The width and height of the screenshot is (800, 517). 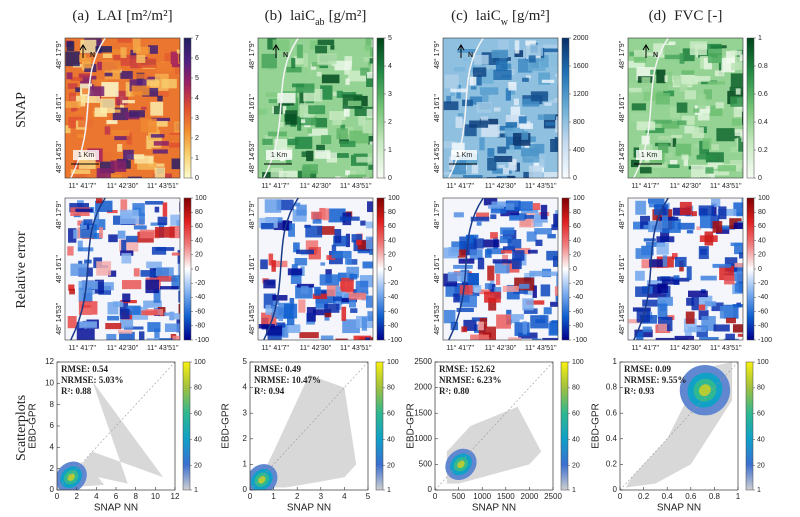 I want to click on y-tick-label: 0.2, so click(x=612, y=464).